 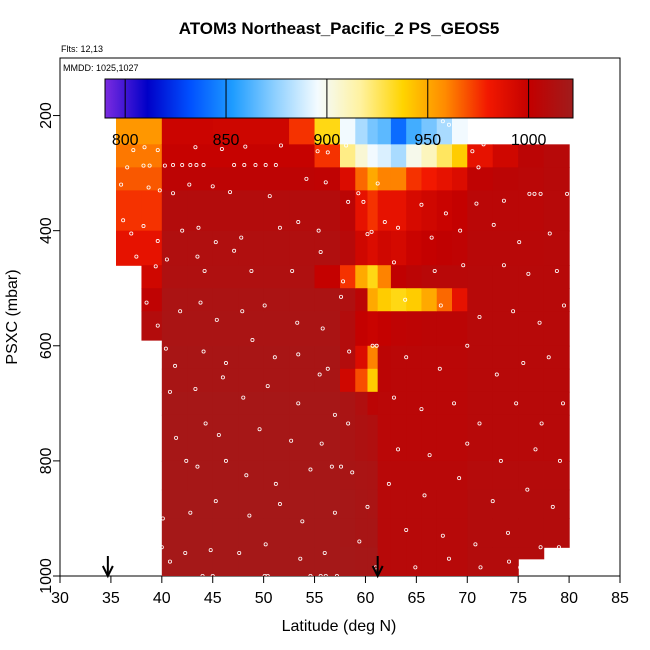 I want to click on colorbar: 800 850 900 950 1000, so click(x=339, y=113).